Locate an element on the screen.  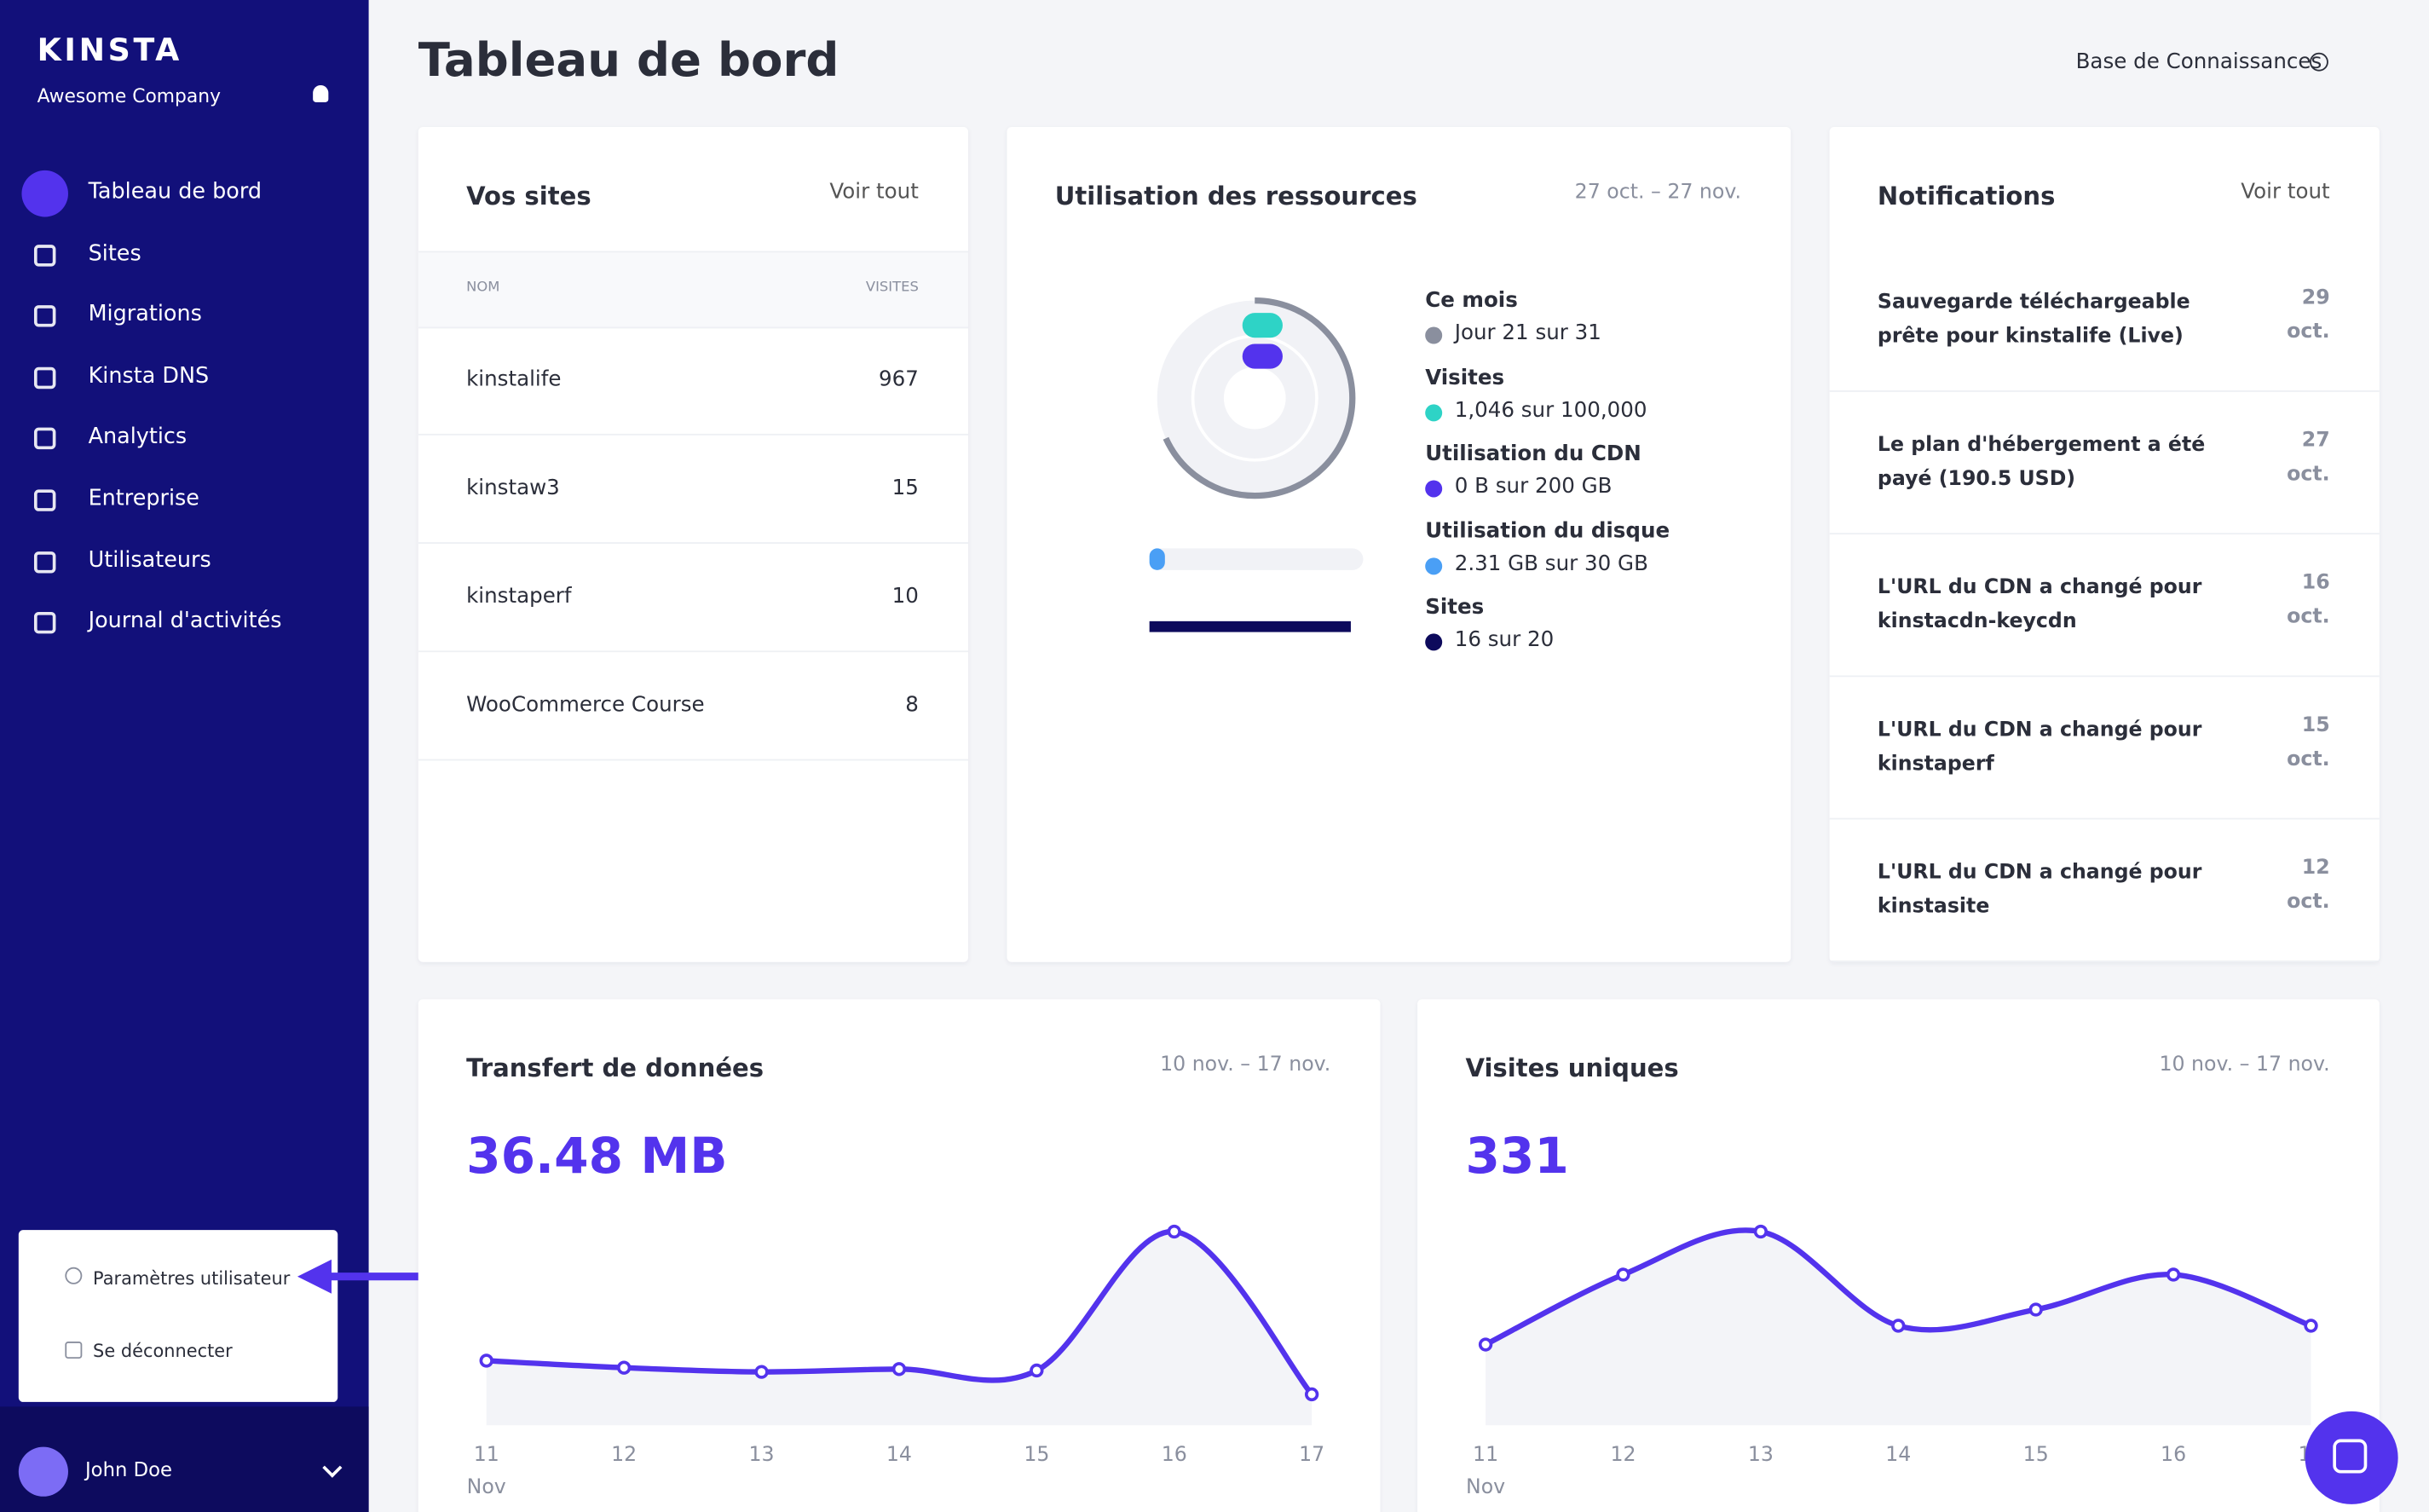
site-row: WooCommerce Course 8 is located at coordinates (693, 705).